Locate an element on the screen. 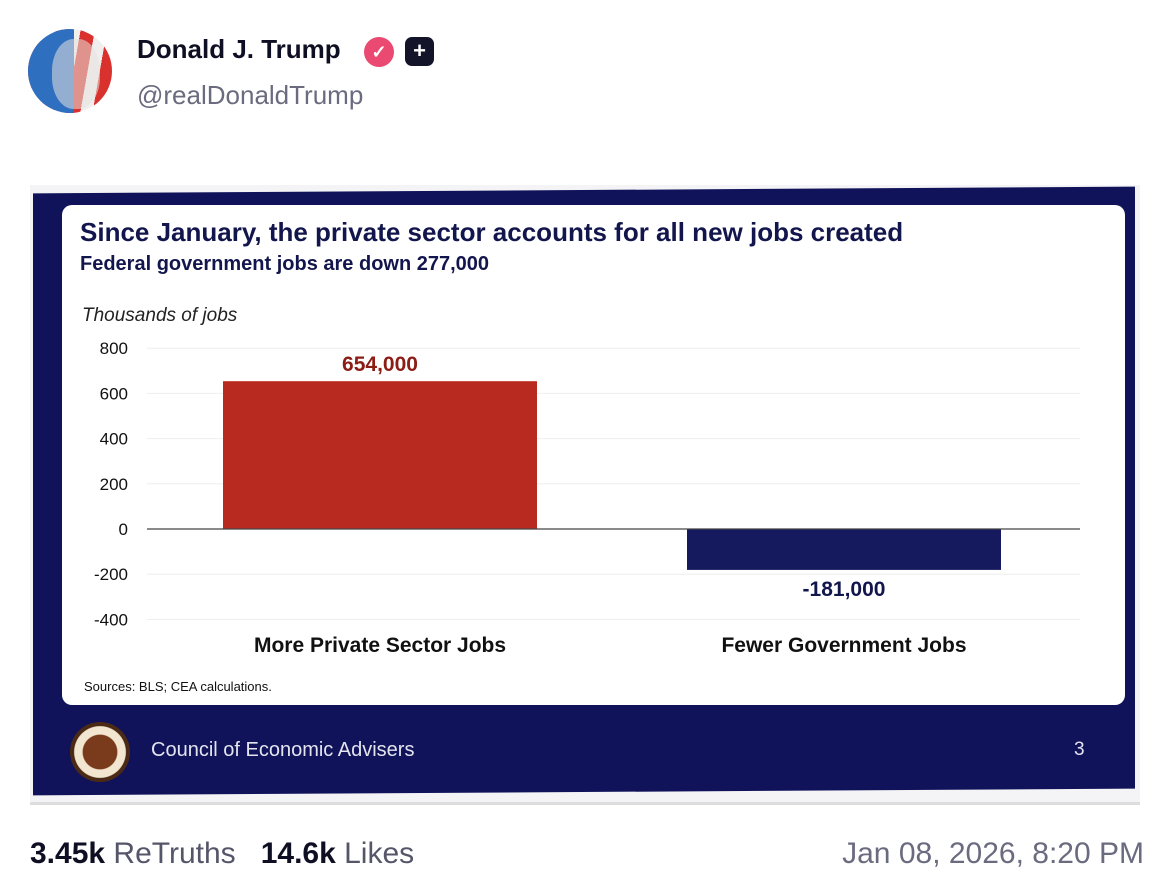 The height and width of the screenshot is (896, 1172). slide-page-number: 3 is located at coordinates (1079, 749).